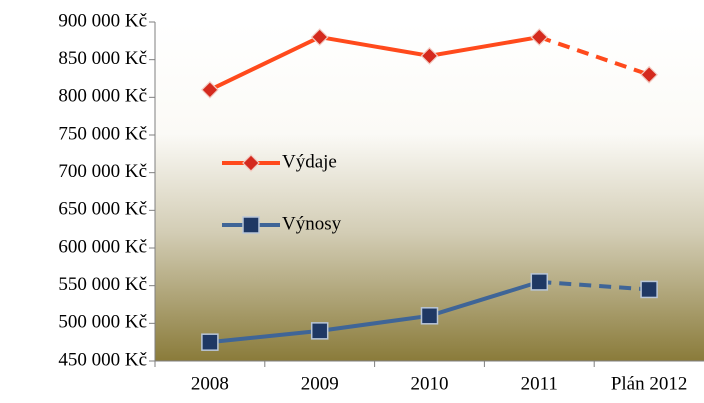 Image resolution: width=704 pixels, height=403 pixels. What do you see at coordinates (312, 223) in the screenshot?
I see `legend-label: Výnosy` at bounding box center [312, 223].